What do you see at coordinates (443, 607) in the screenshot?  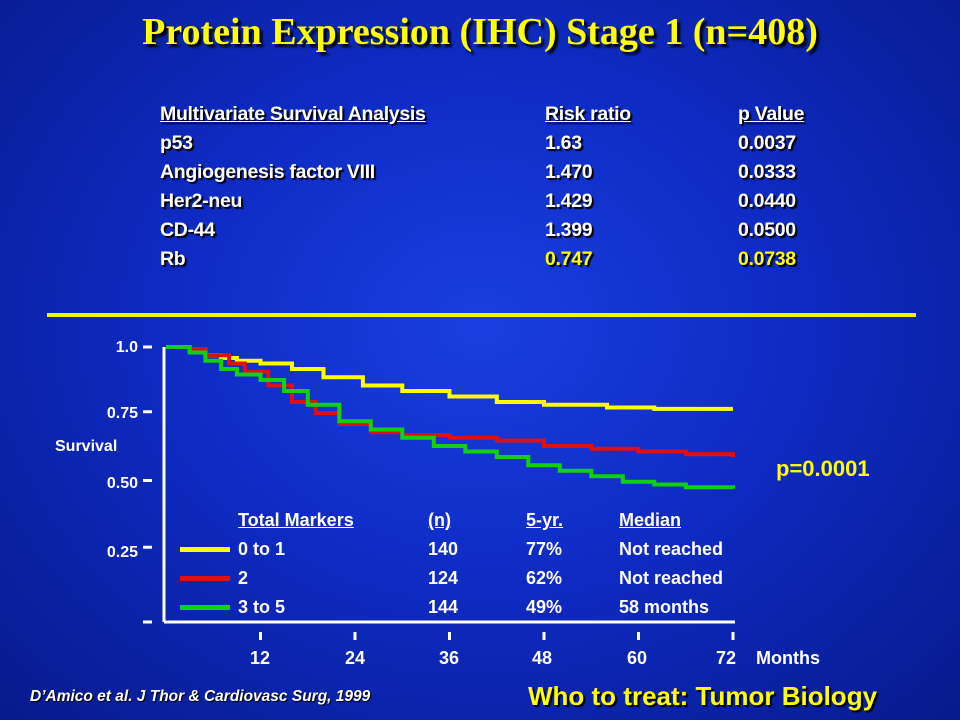 I see `legend-n: 144` at bounding box center [443, 607].